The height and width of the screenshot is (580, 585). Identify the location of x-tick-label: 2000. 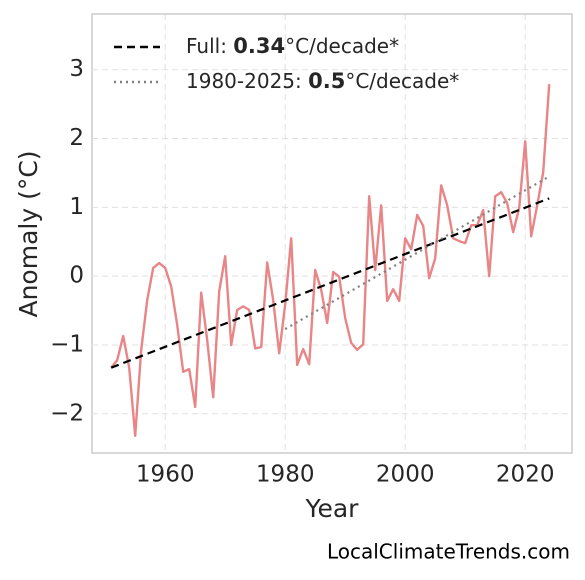
(405, 475).